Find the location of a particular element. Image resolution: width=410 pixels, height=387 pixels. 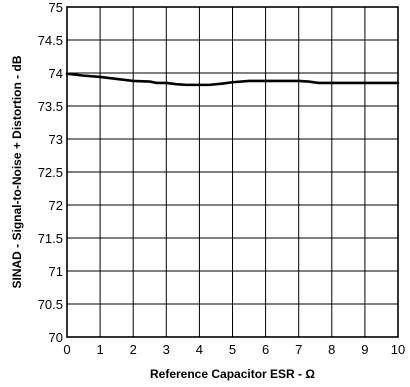

x-tick-label: 4 is located at coordinates (199, 349).